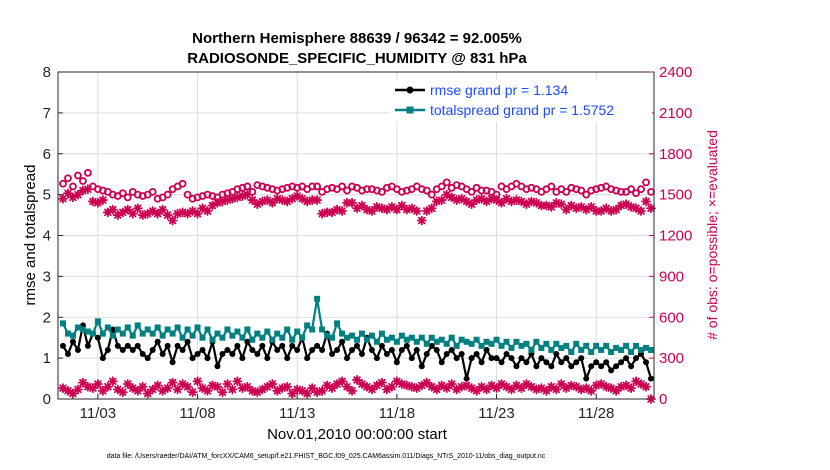  I want to click on y-tick-label: 1, so click(47, 358).